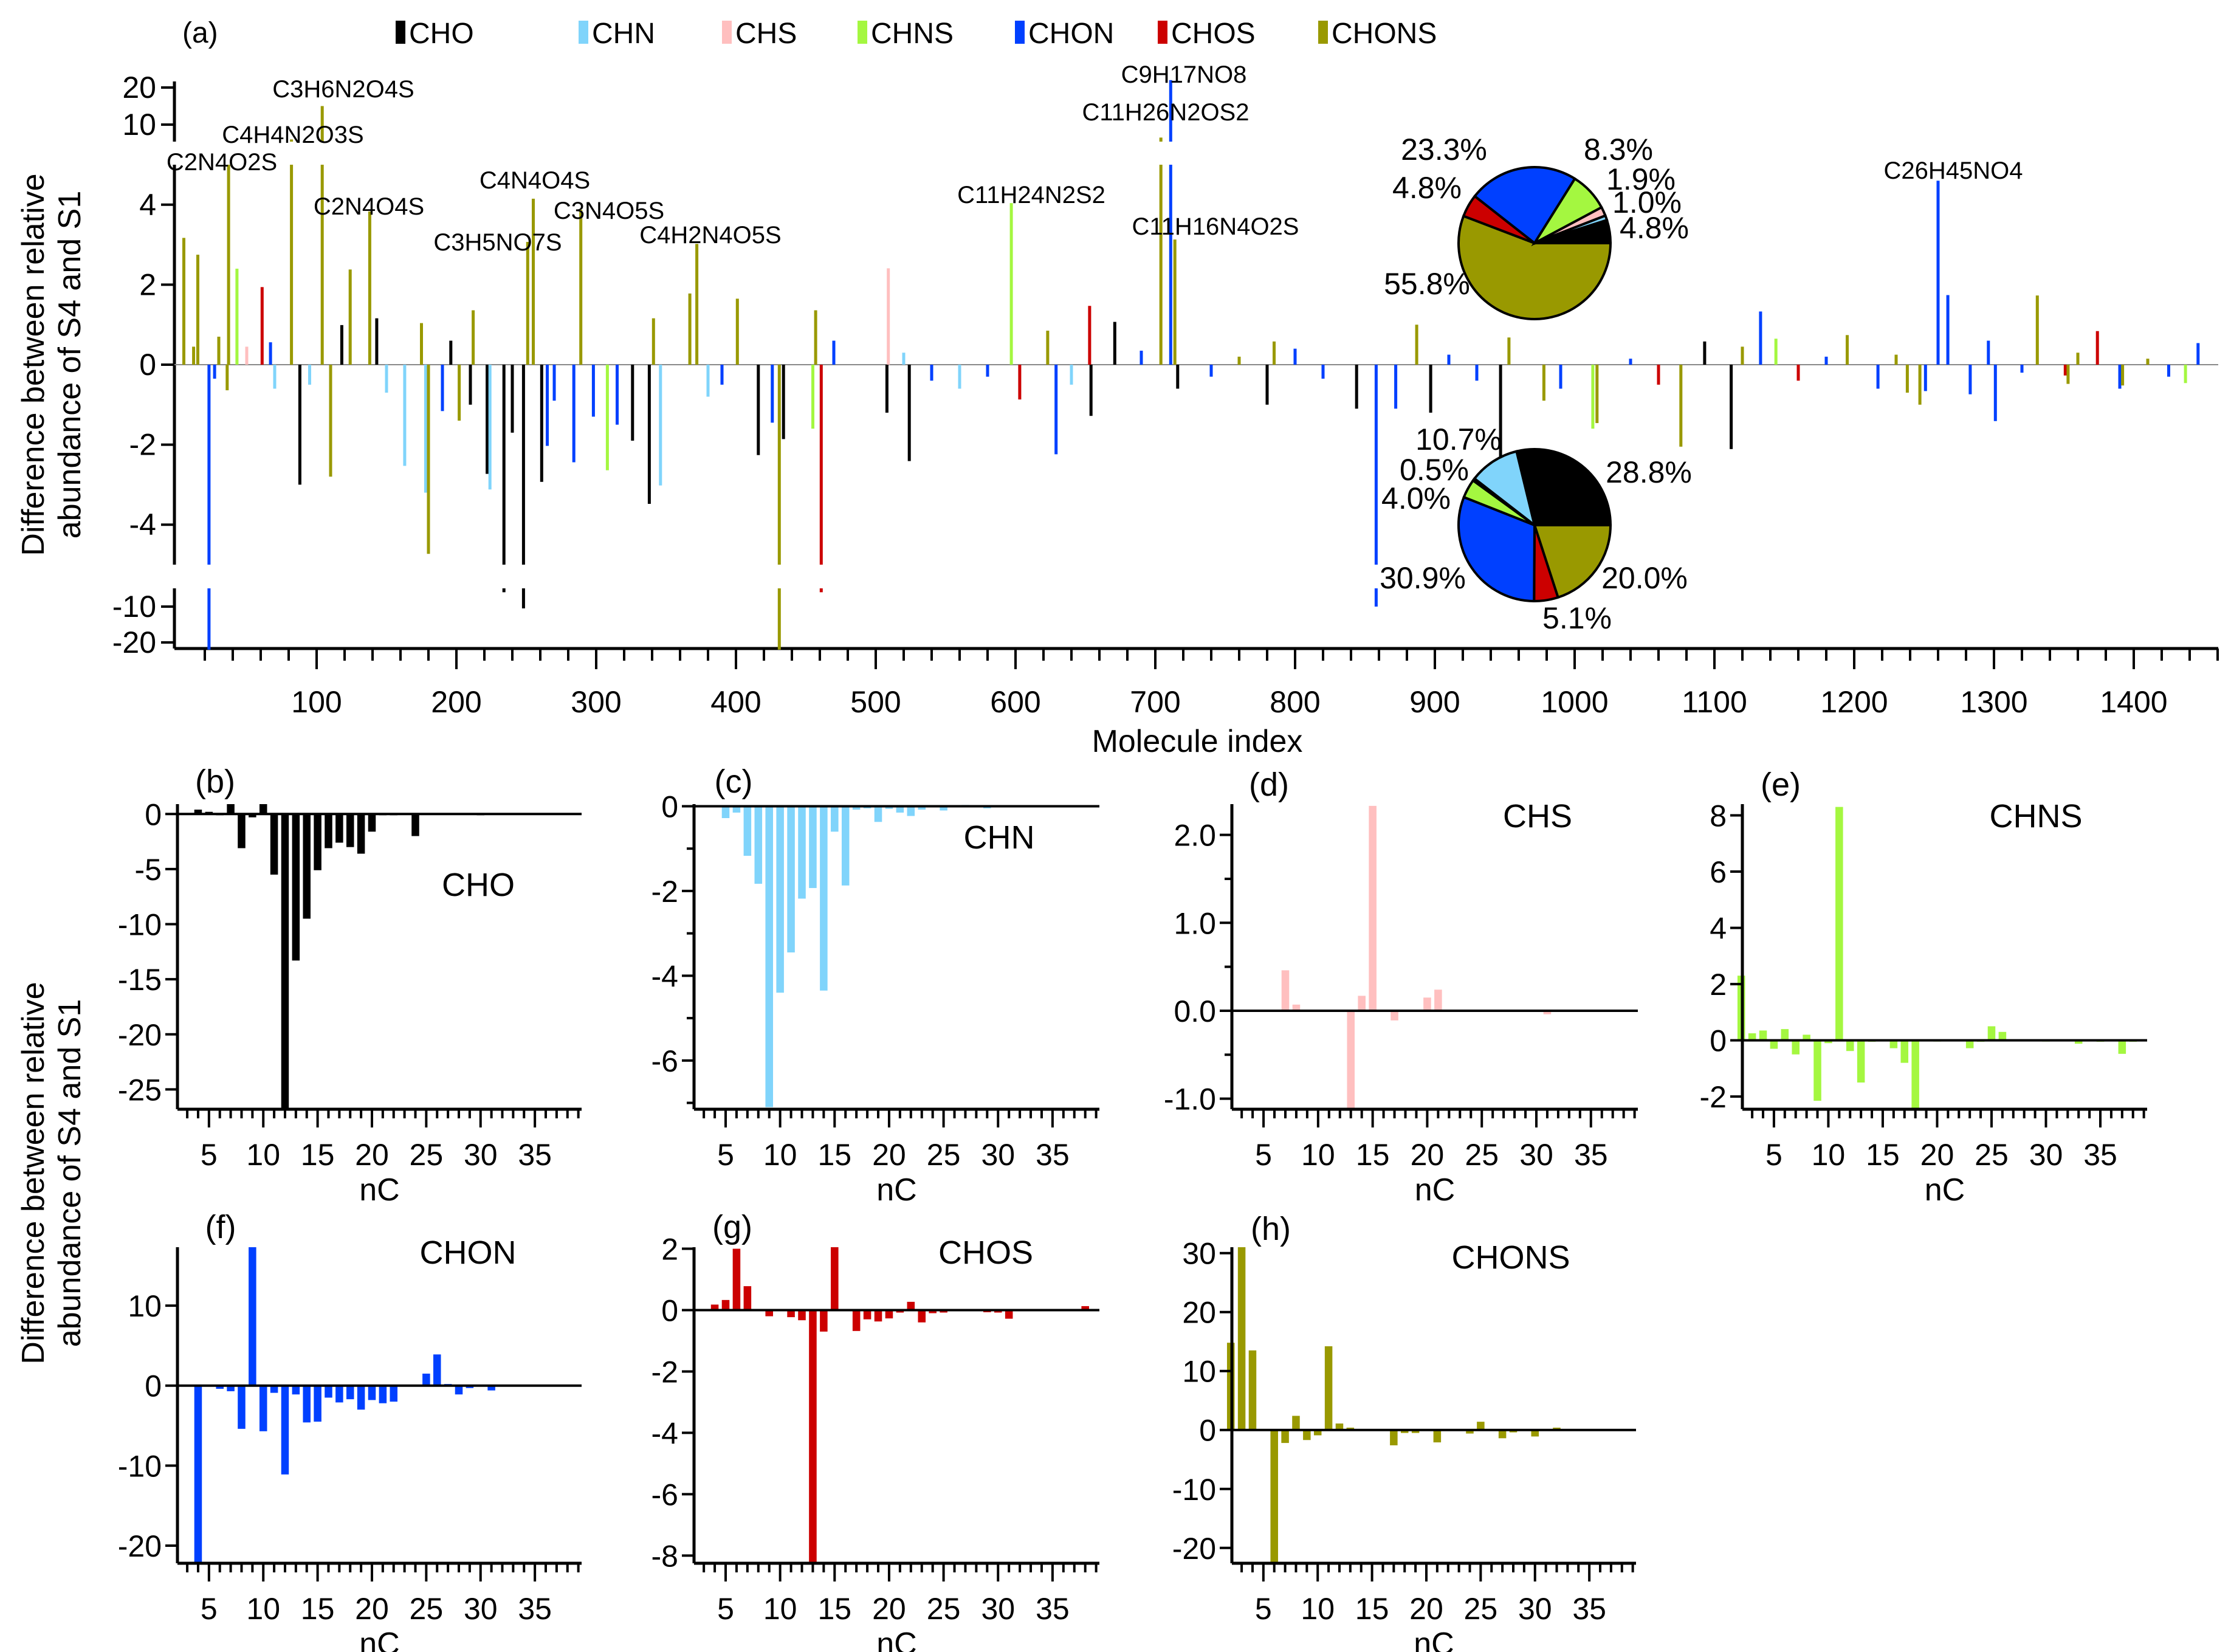 Image resolution: width=2231 pixels, height=1652 pixels. I want to click on y-tick-label: 2.0, so click(1195, 836).